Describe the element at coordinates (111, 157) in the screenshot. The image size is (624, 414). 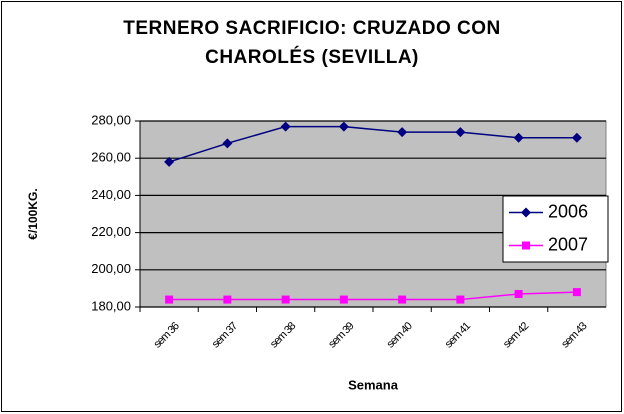
I see `y-tick-label: 260,00` at that location.